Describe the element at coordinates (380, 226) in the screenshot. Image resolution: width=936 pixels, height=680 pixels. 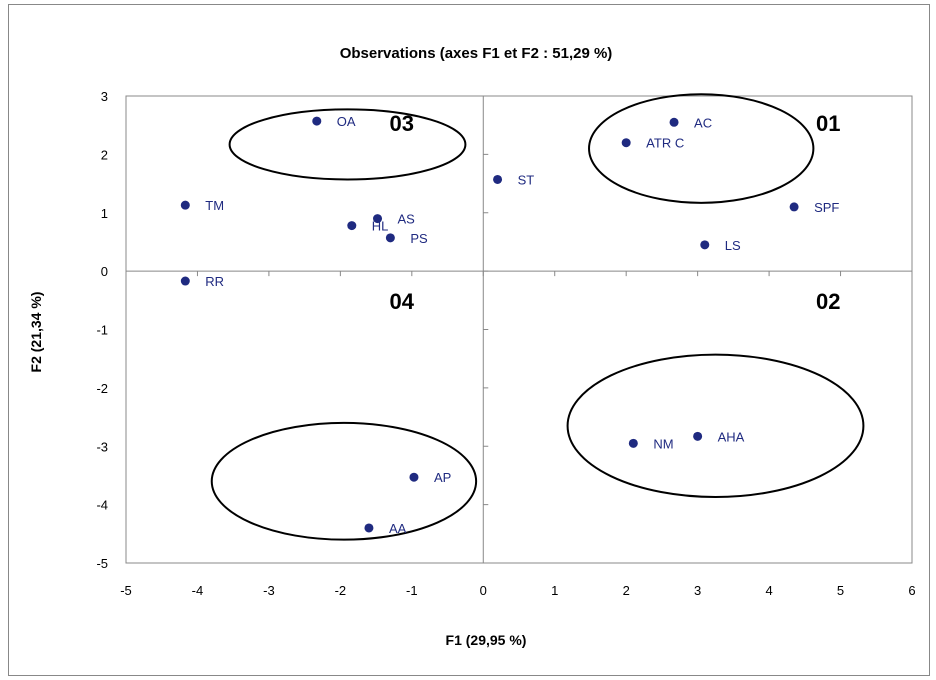
I see `point-label: HL` at that location.